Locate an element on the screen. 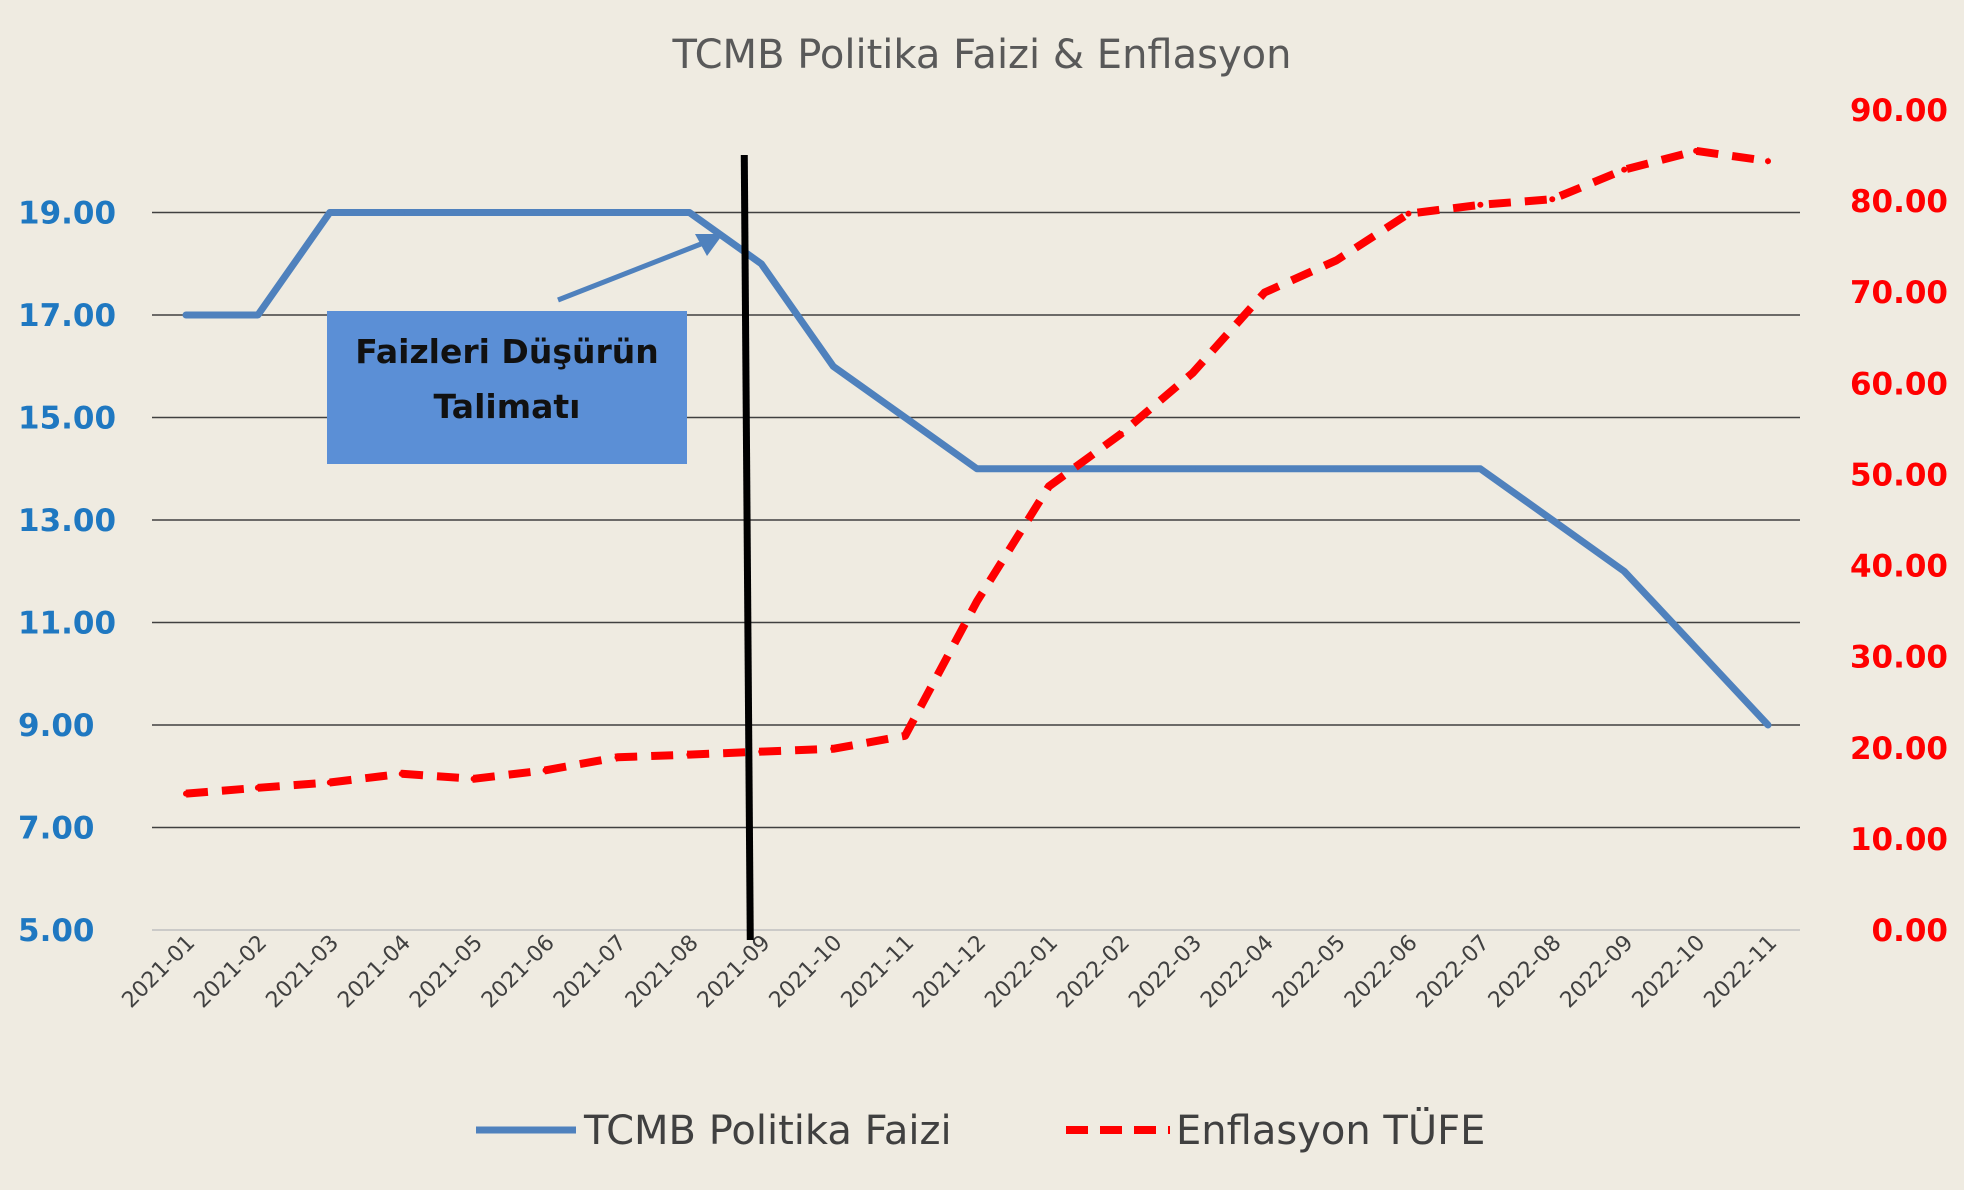 The image size is (1964, 1190). y-left-tick-label: 15.00 is located at coordinates (67, 419).